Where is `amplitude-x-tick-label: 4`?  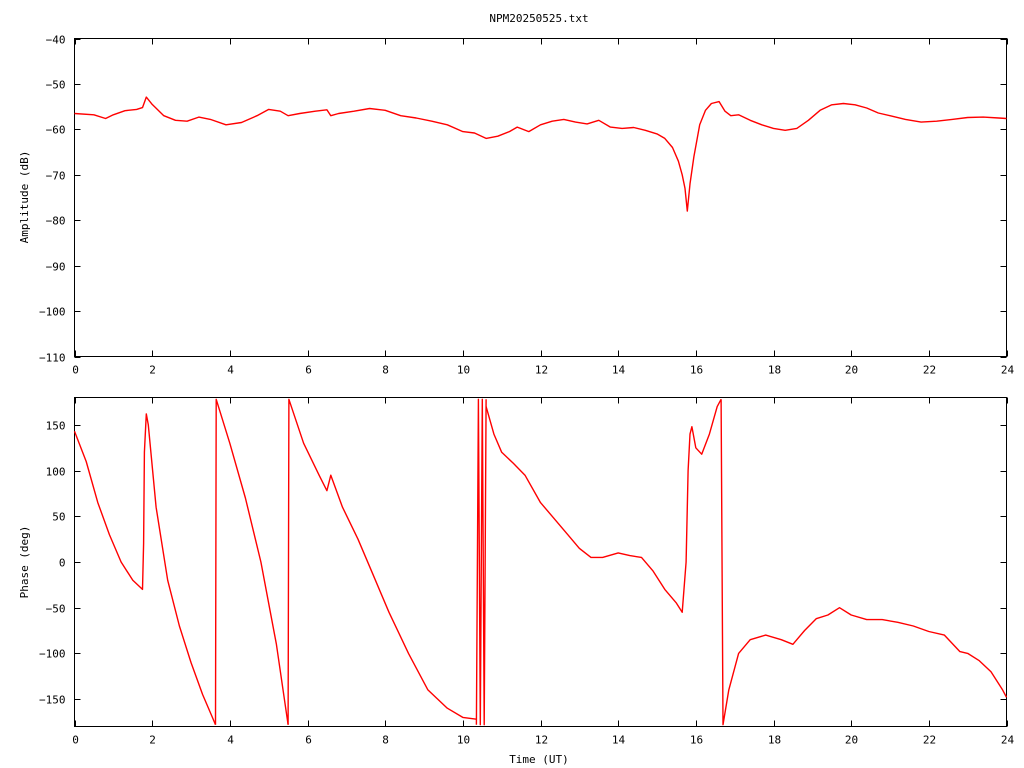
amplitude-x-tick-label: 4 is located at coordinates (230, 370).